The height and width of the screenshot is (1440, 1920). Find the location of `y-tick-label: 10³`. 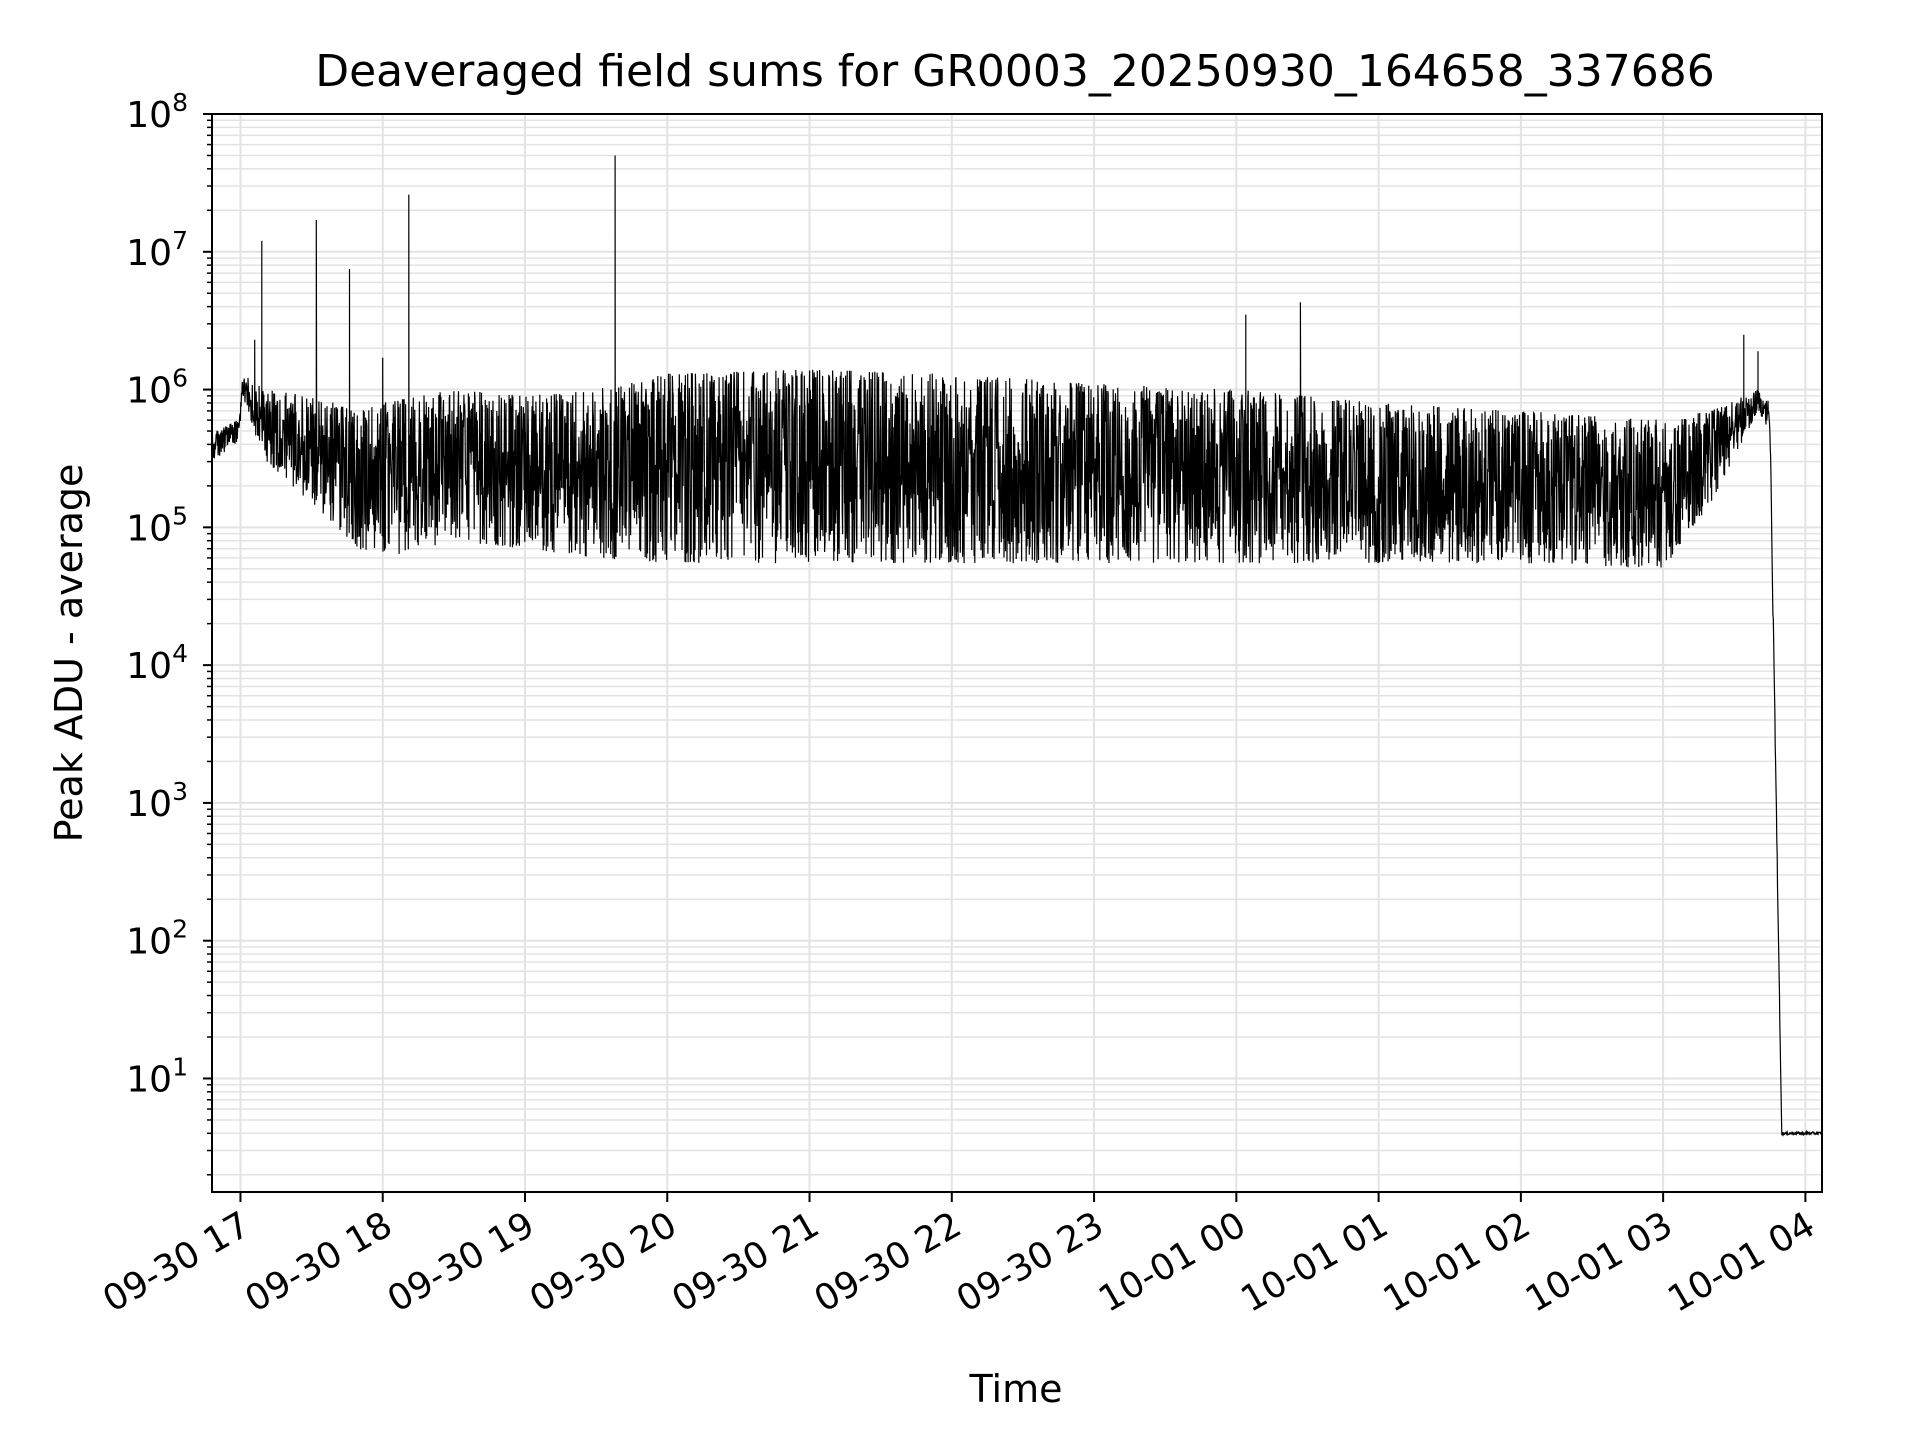

y-tick-label: 10³ is located at coordinates (157, 801).